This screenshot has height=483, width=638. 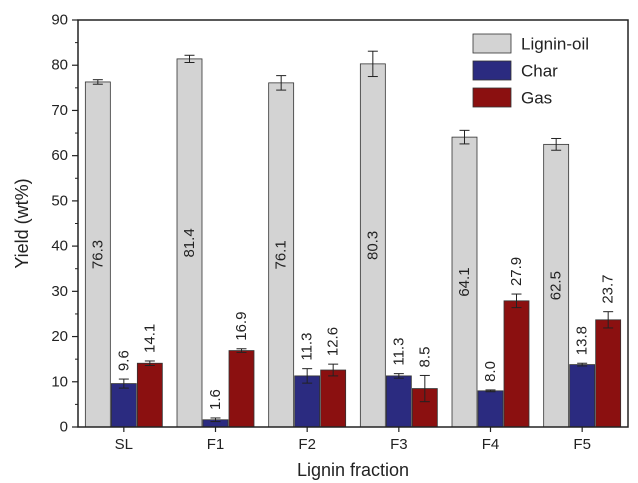 What do you see at coordinates (490, 371) in the screenshot?
I see `data-label: 8.0` at bounding box center [490, 371].